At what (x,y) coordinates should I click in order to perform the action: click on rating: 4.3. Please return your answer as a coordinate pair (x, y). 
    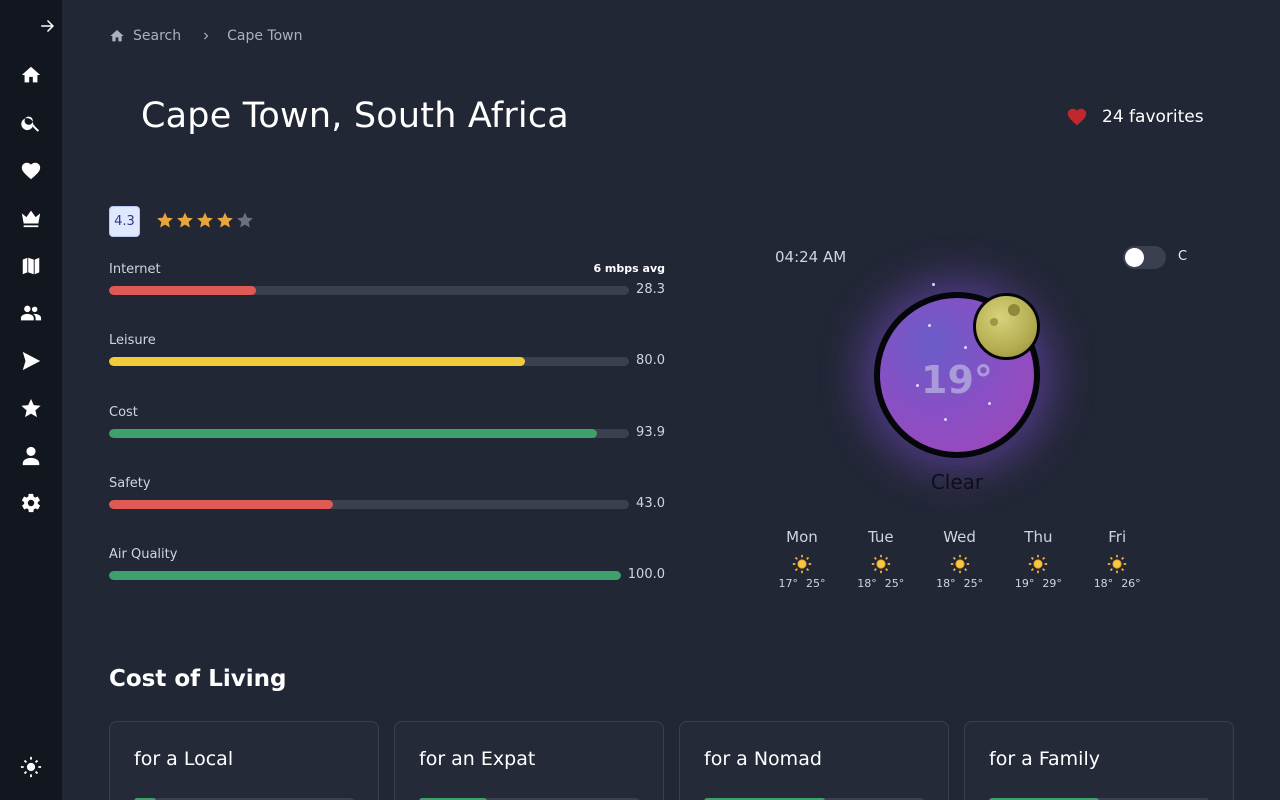
    Looking at the image, I should click on (181, 221).